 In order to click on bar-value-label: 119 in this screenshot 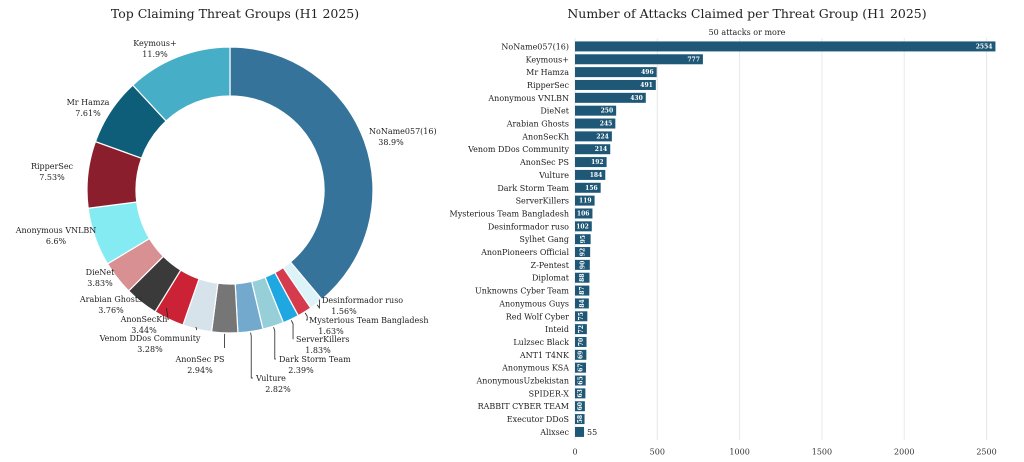, I will do `click(585, 201)`.